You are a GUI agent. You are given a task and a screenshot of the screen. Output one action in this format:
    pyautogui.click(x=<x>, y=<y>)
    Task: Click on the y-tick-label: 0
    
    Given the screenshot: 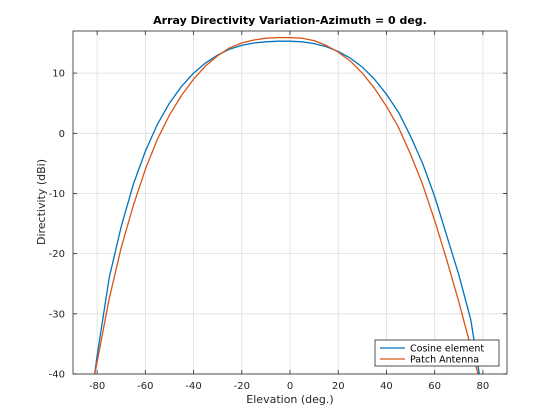 What is the action you would take?
    pyautogui.click(x=62, y=134)
    